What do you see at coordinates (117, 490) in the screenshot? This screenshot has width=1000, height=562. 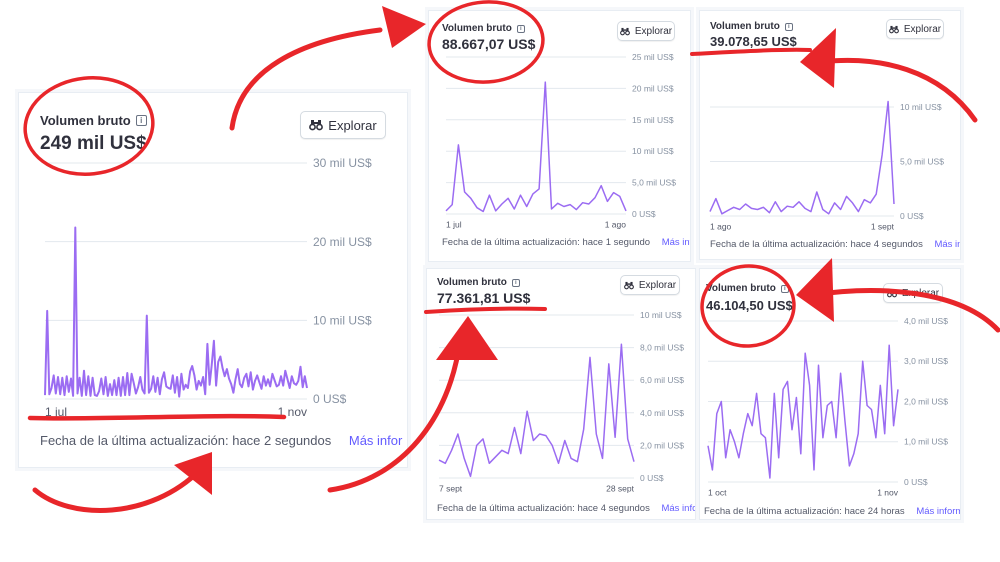 I see `arrow-curve-bottom-left` at bounding box center [117, 490].